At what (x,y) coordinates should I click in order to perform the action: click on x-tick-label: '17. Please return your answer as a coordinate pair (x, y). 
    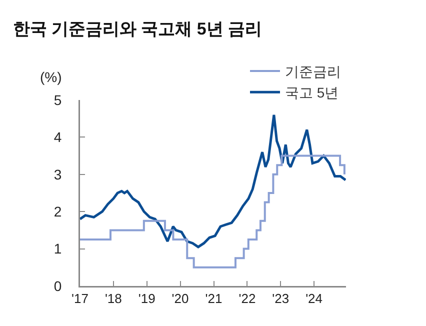
    Looking at the image, I should click on (80, 298).